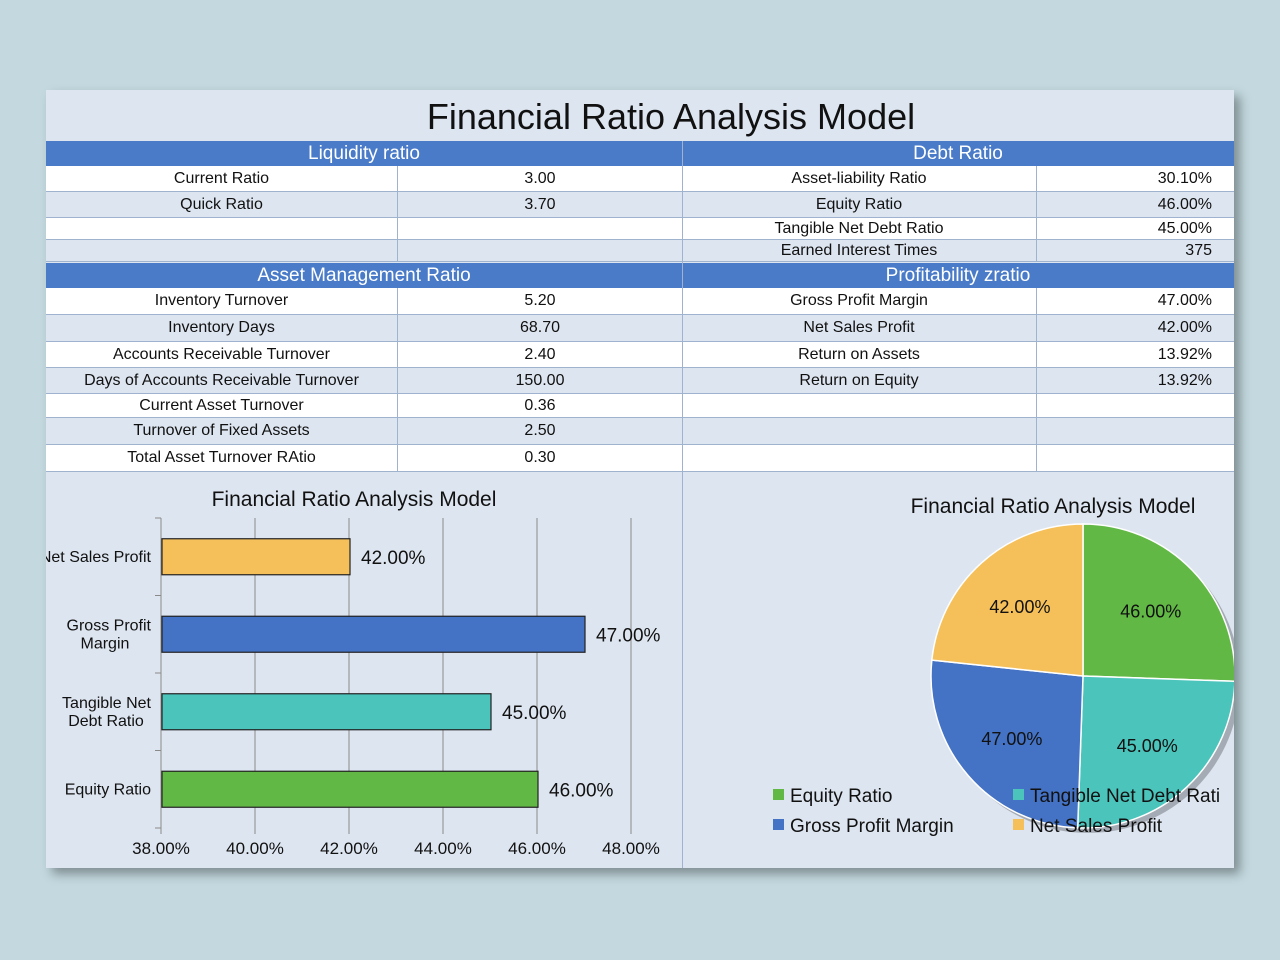  I want to click on liquidity-table: Current Ratio 3.00 Quick Ratio 3.70, so click(364, 214).